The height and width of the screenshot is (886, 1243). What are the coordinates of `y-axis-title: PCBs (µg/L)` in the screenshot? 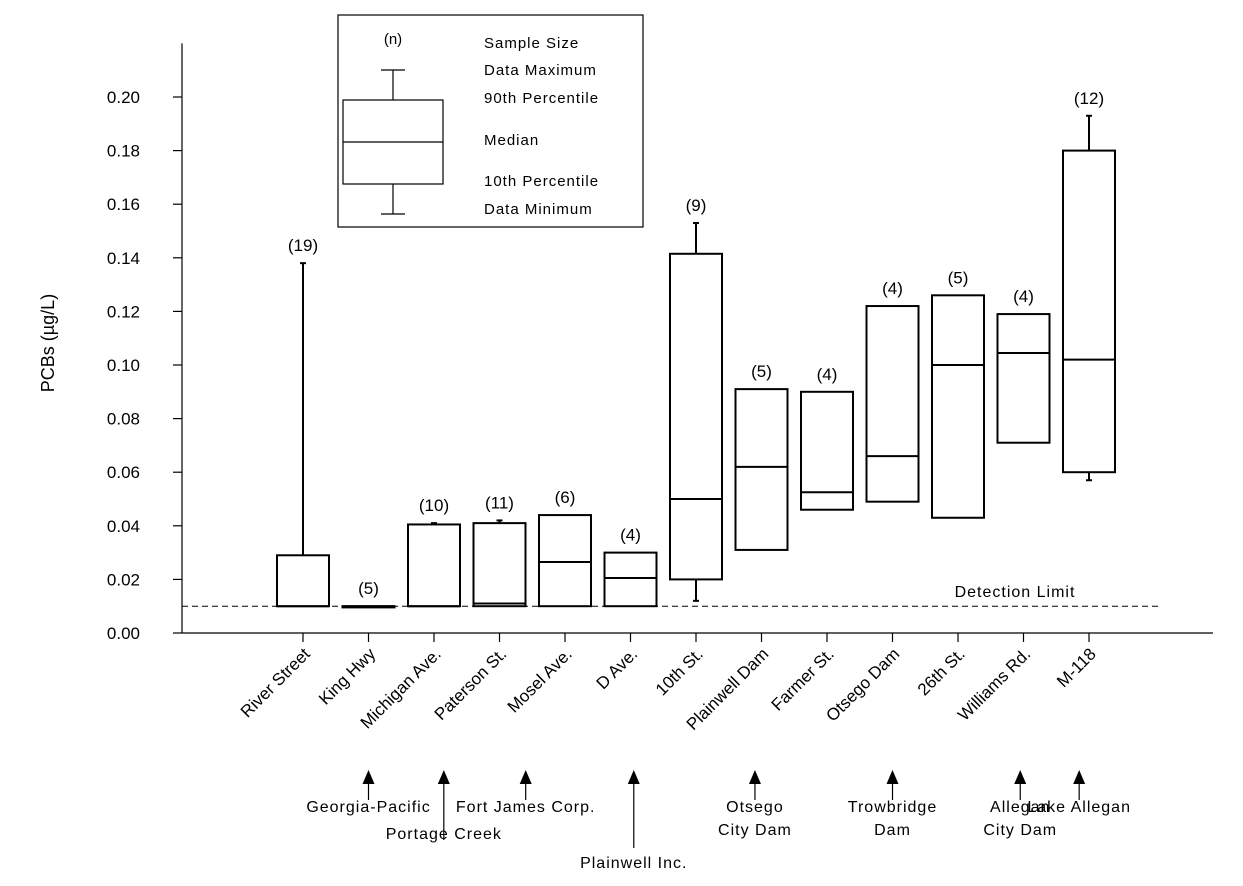 It's located at (48, 343).